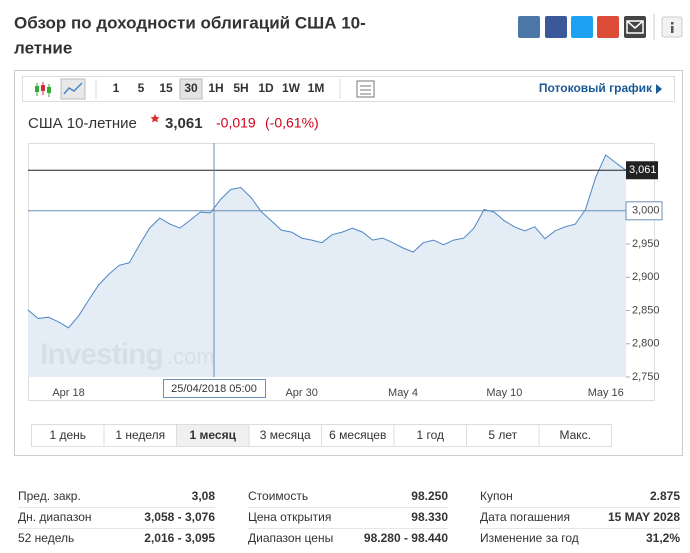 Image resolution: width=690 pixels, height=553 pixels. Describe the element at coordinates (166, 88) in the screenshot. I see `interval-button: 15` at that location.